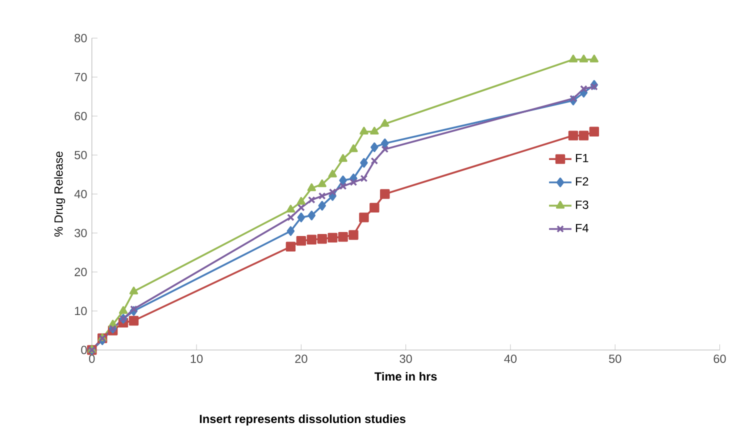 This screenshot has width=747, height=433. I want to click on legend-label: F2, so click(582, 181).